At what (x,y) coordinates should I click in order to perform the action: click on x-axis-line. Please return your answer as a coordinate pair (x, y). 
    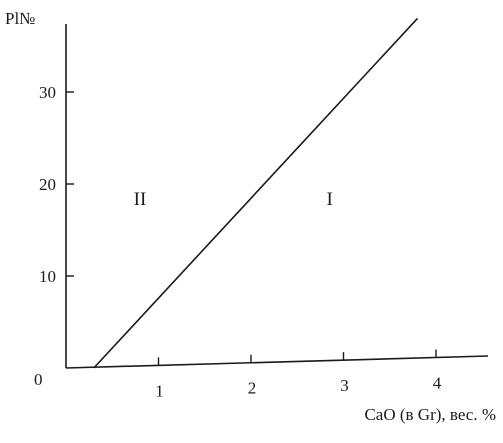
    Looking at the image, I should click on (277, 362).